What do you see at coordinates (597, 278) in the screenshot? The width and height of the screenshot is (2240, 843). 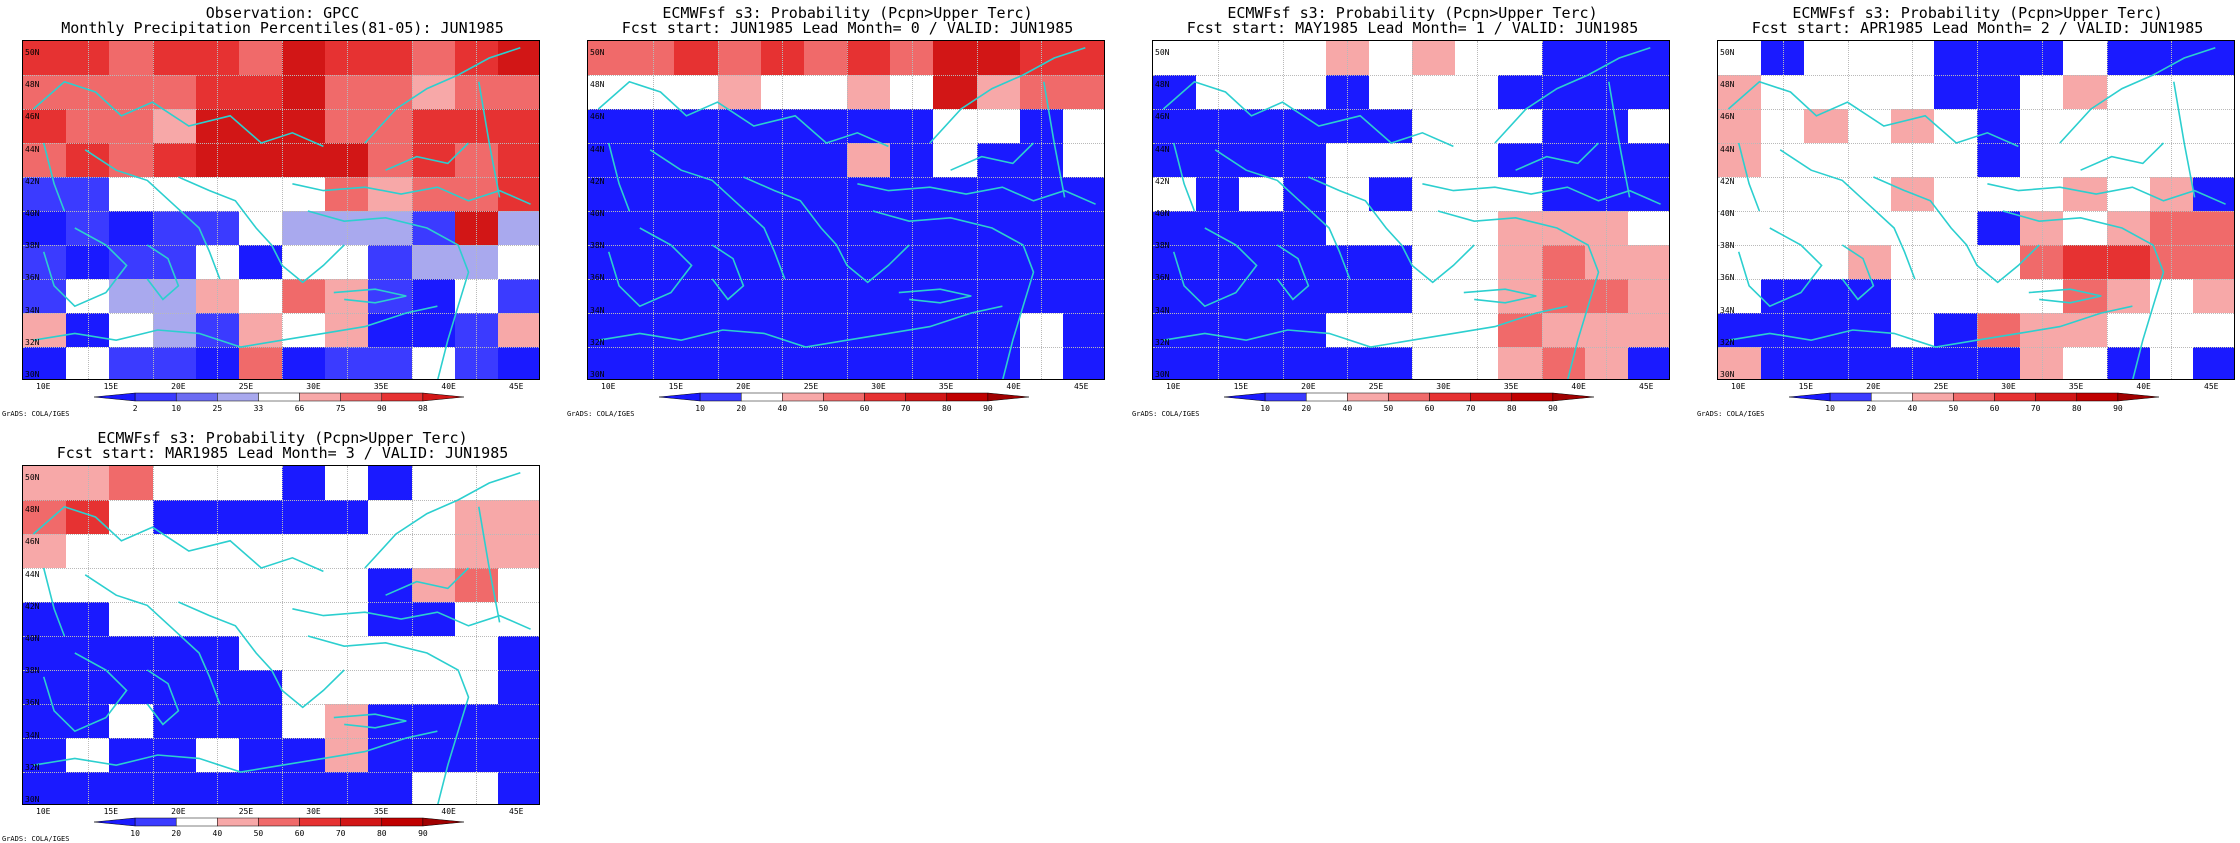 I see `lat-tick-label: 36N` at bounding box center [597, 278].